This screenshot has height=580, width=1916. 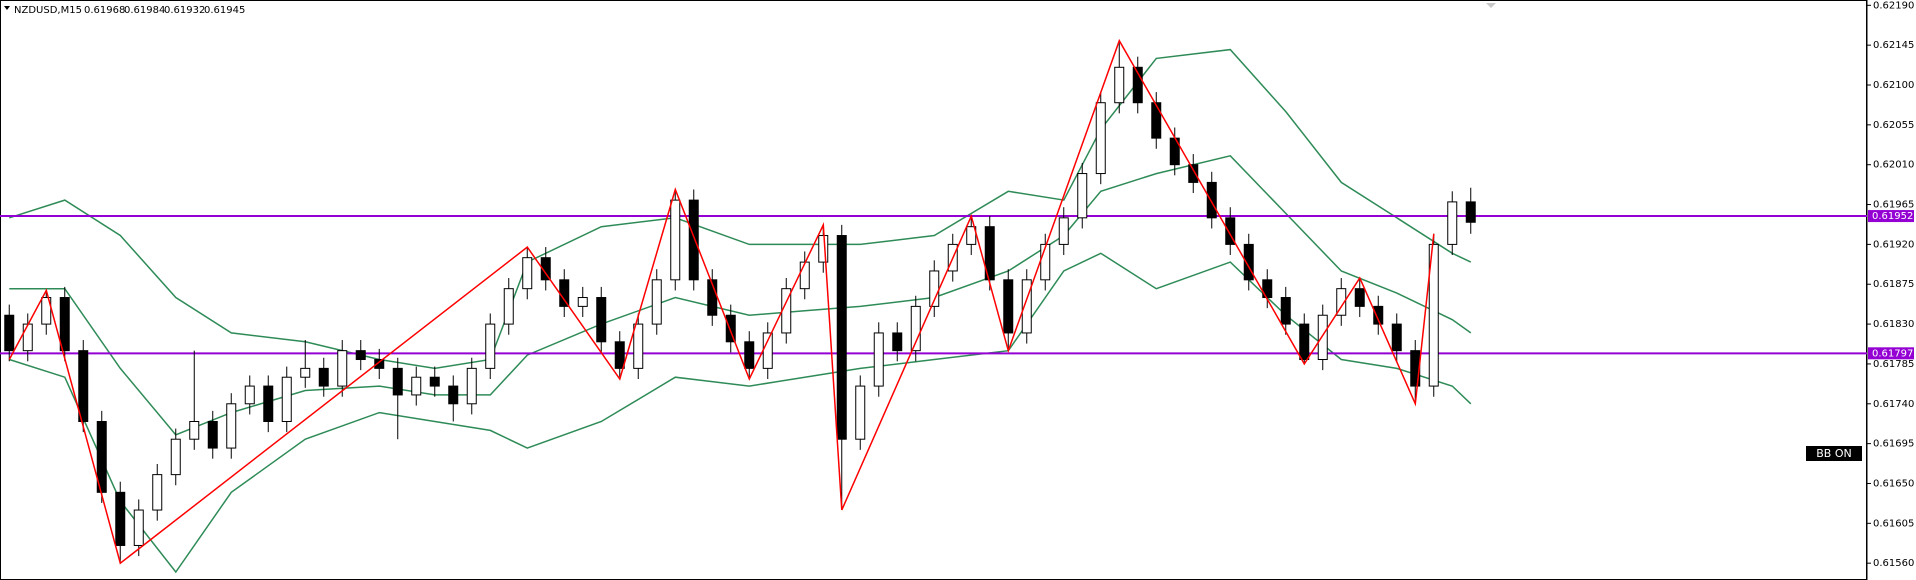 I want to click on shift-marker, so click(x=1491, y=5).